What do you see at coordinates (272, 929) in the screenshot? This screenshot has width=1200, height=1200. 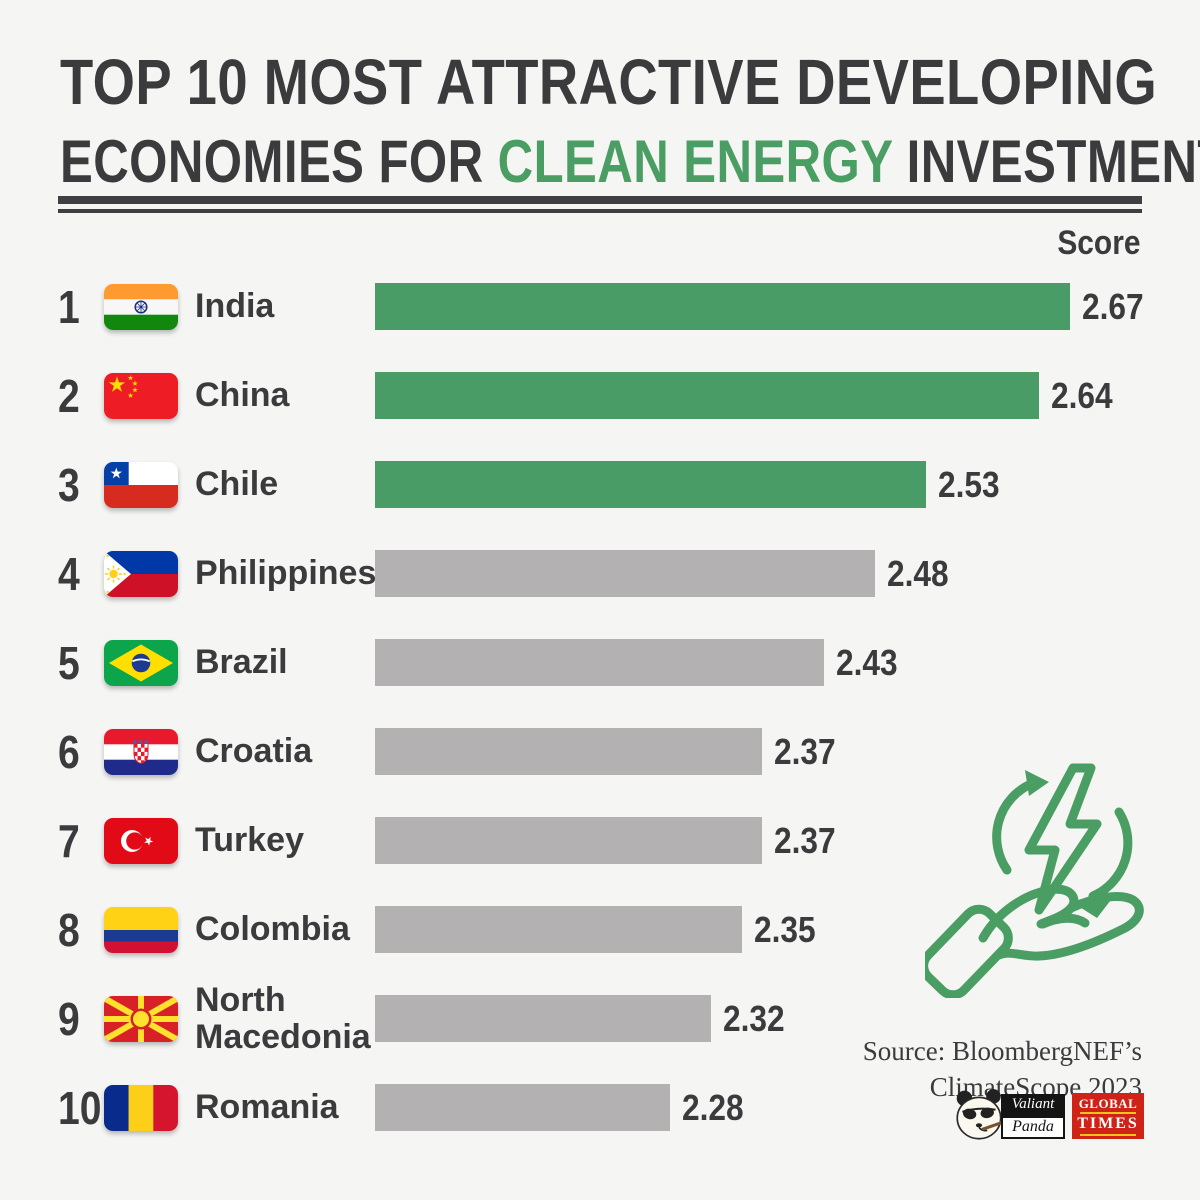 I see `country-label: Colombia` at bounding box center [272, 929].